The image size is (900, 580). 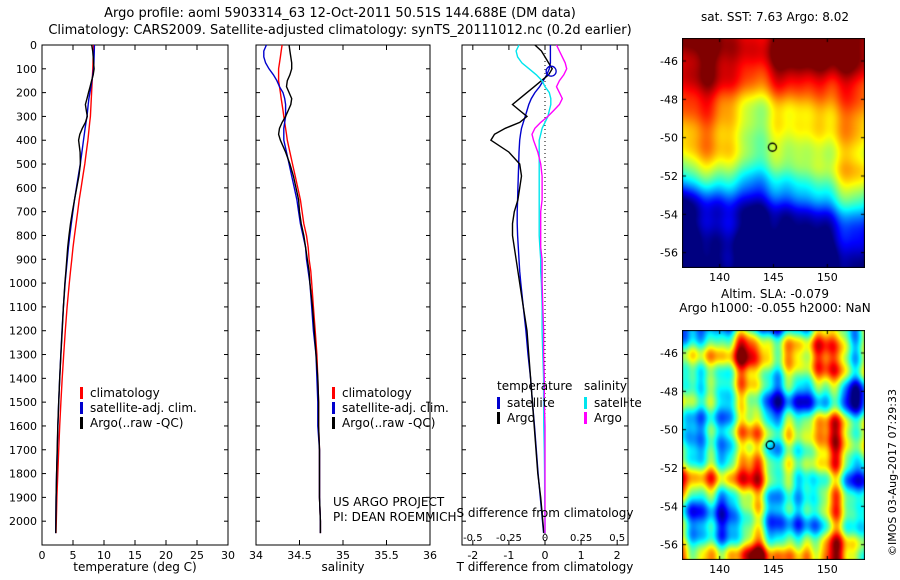 I want to click on depth-tick-label: 700, so click(x=26, y=212).